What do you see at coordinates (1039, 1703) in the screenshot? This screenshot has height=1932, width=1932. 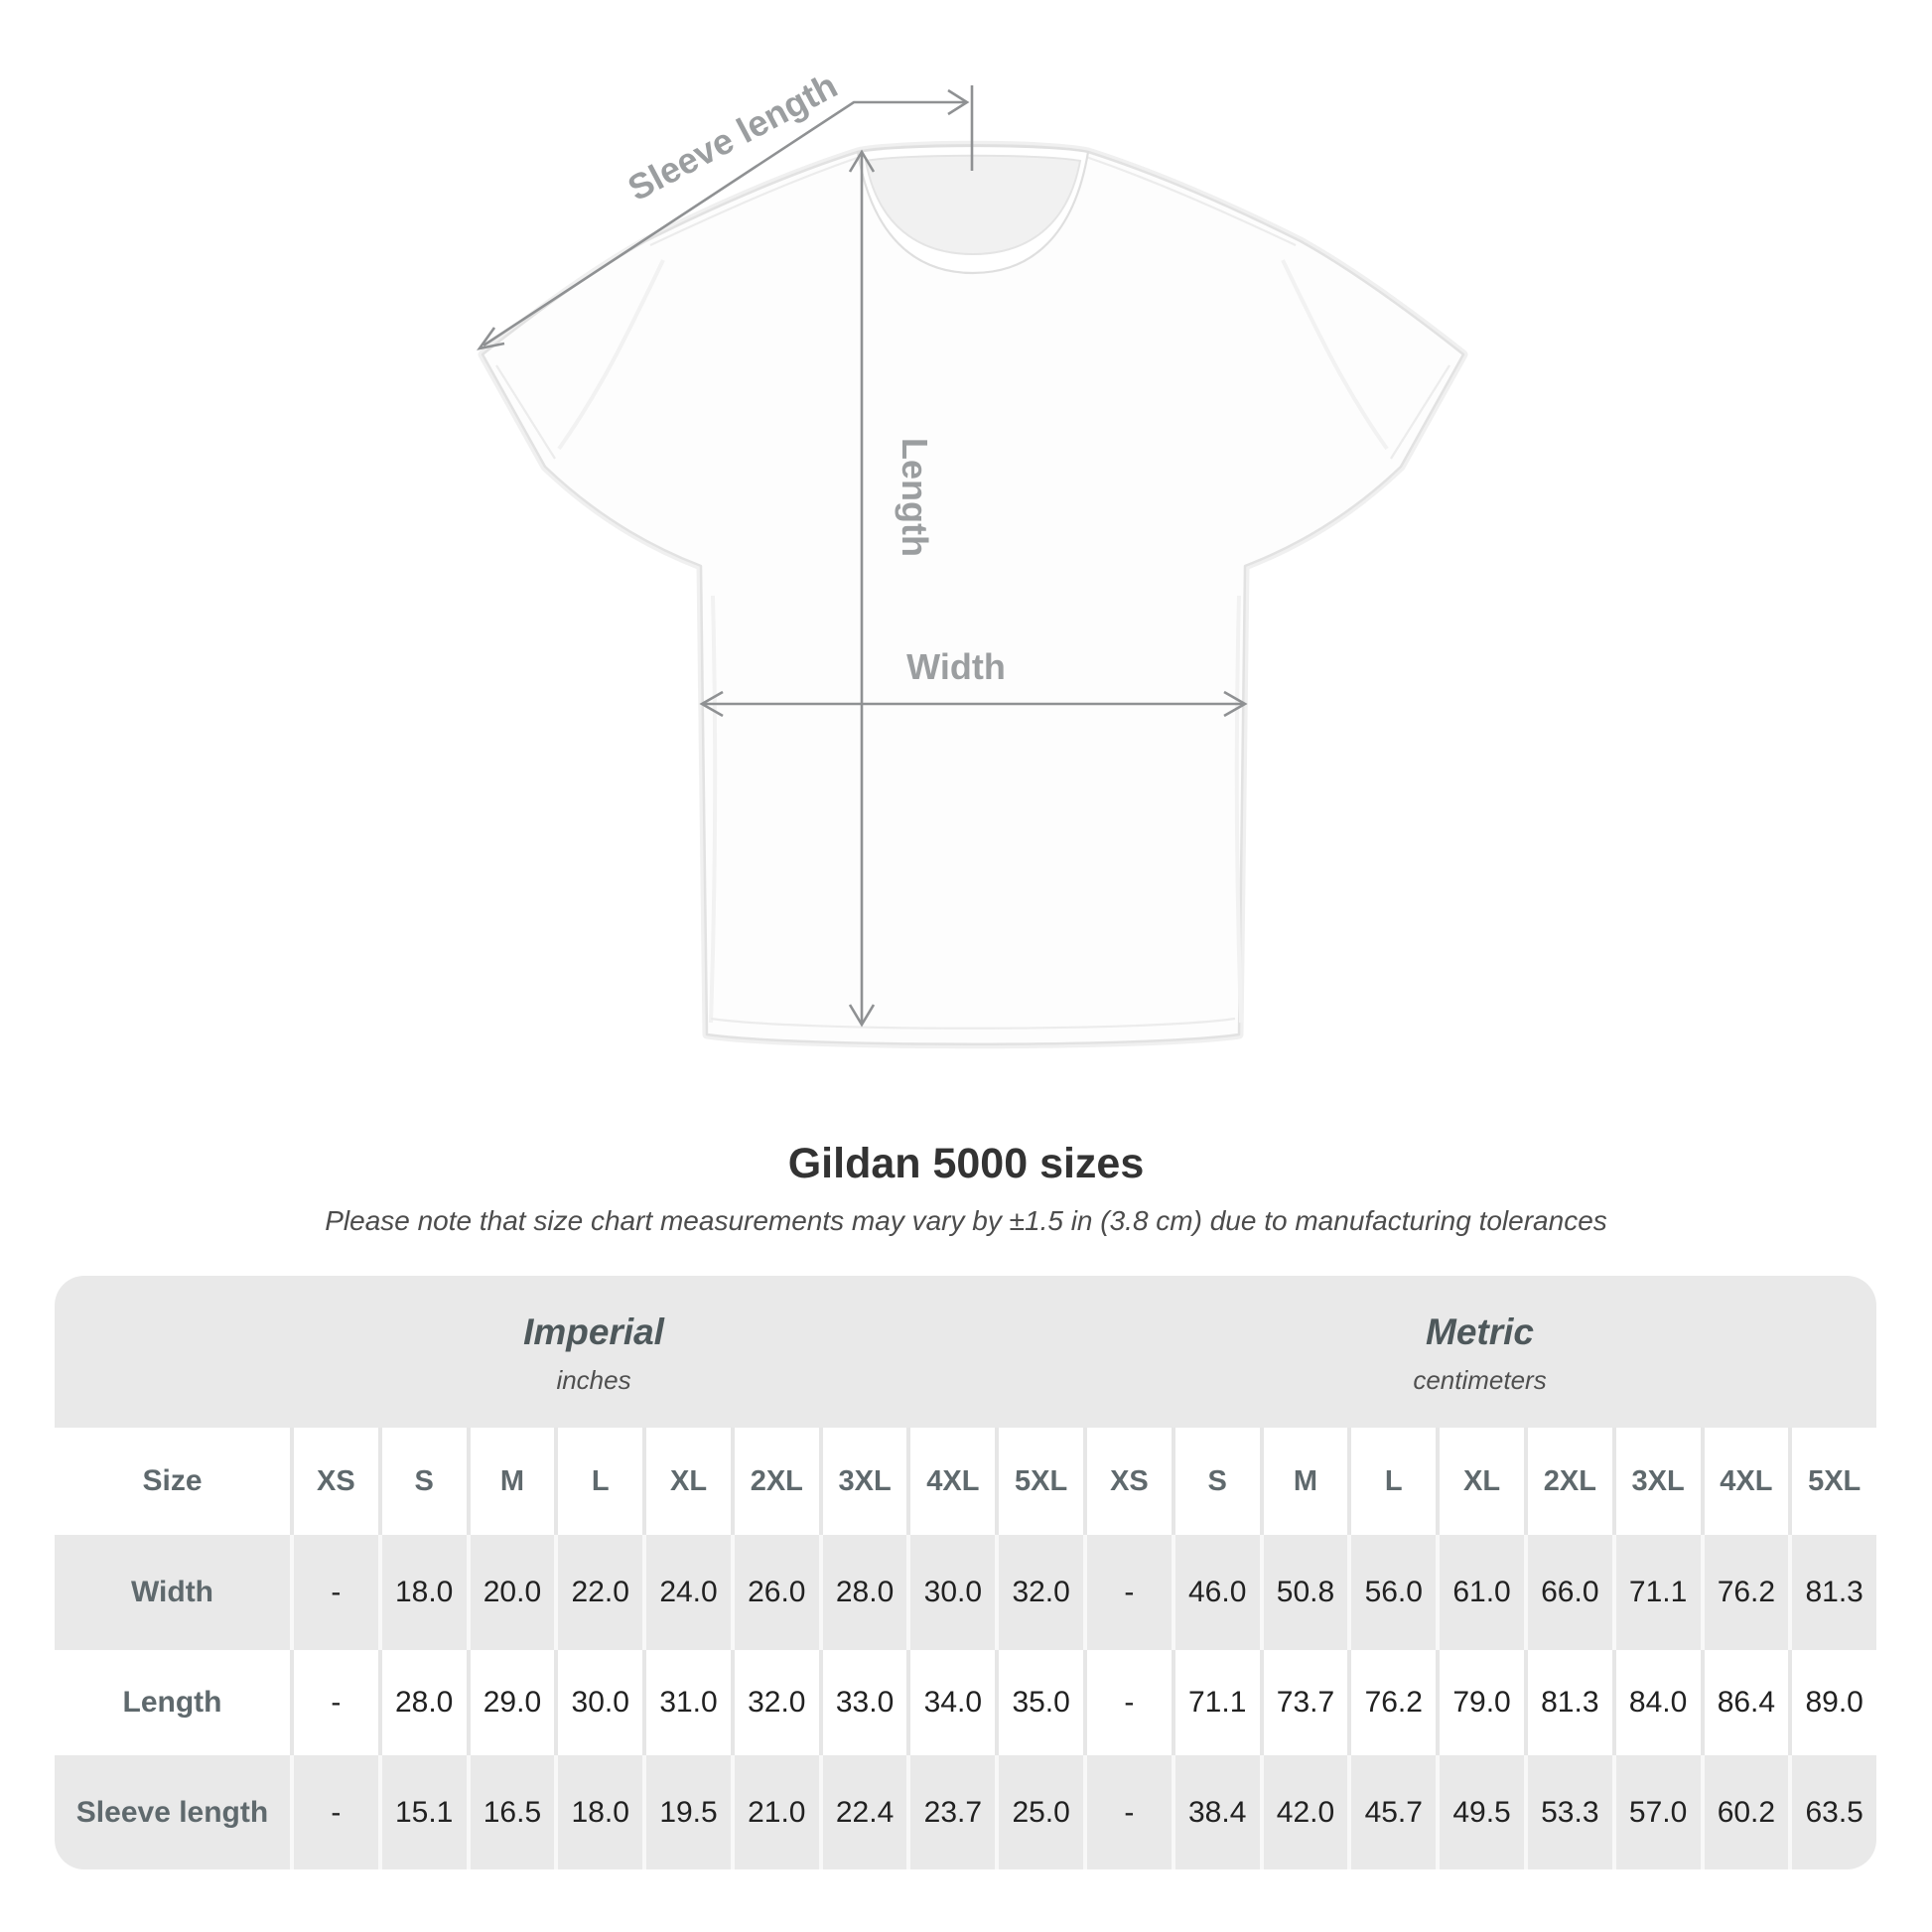 I see `length-value-cell: 35.0` at bounding box center [1039, 1703].